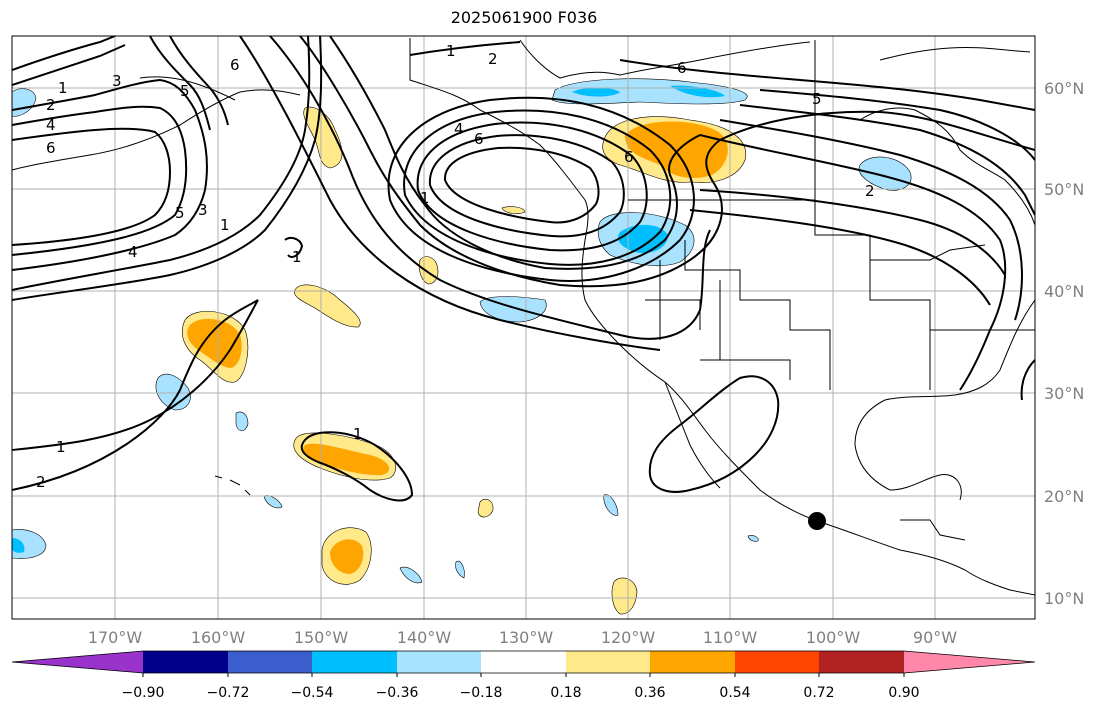  What do you see at coordinates (143, 693) in the screenshot?
I see `colorbar-tick-label: −0.90` at bounding box center [143, 693].